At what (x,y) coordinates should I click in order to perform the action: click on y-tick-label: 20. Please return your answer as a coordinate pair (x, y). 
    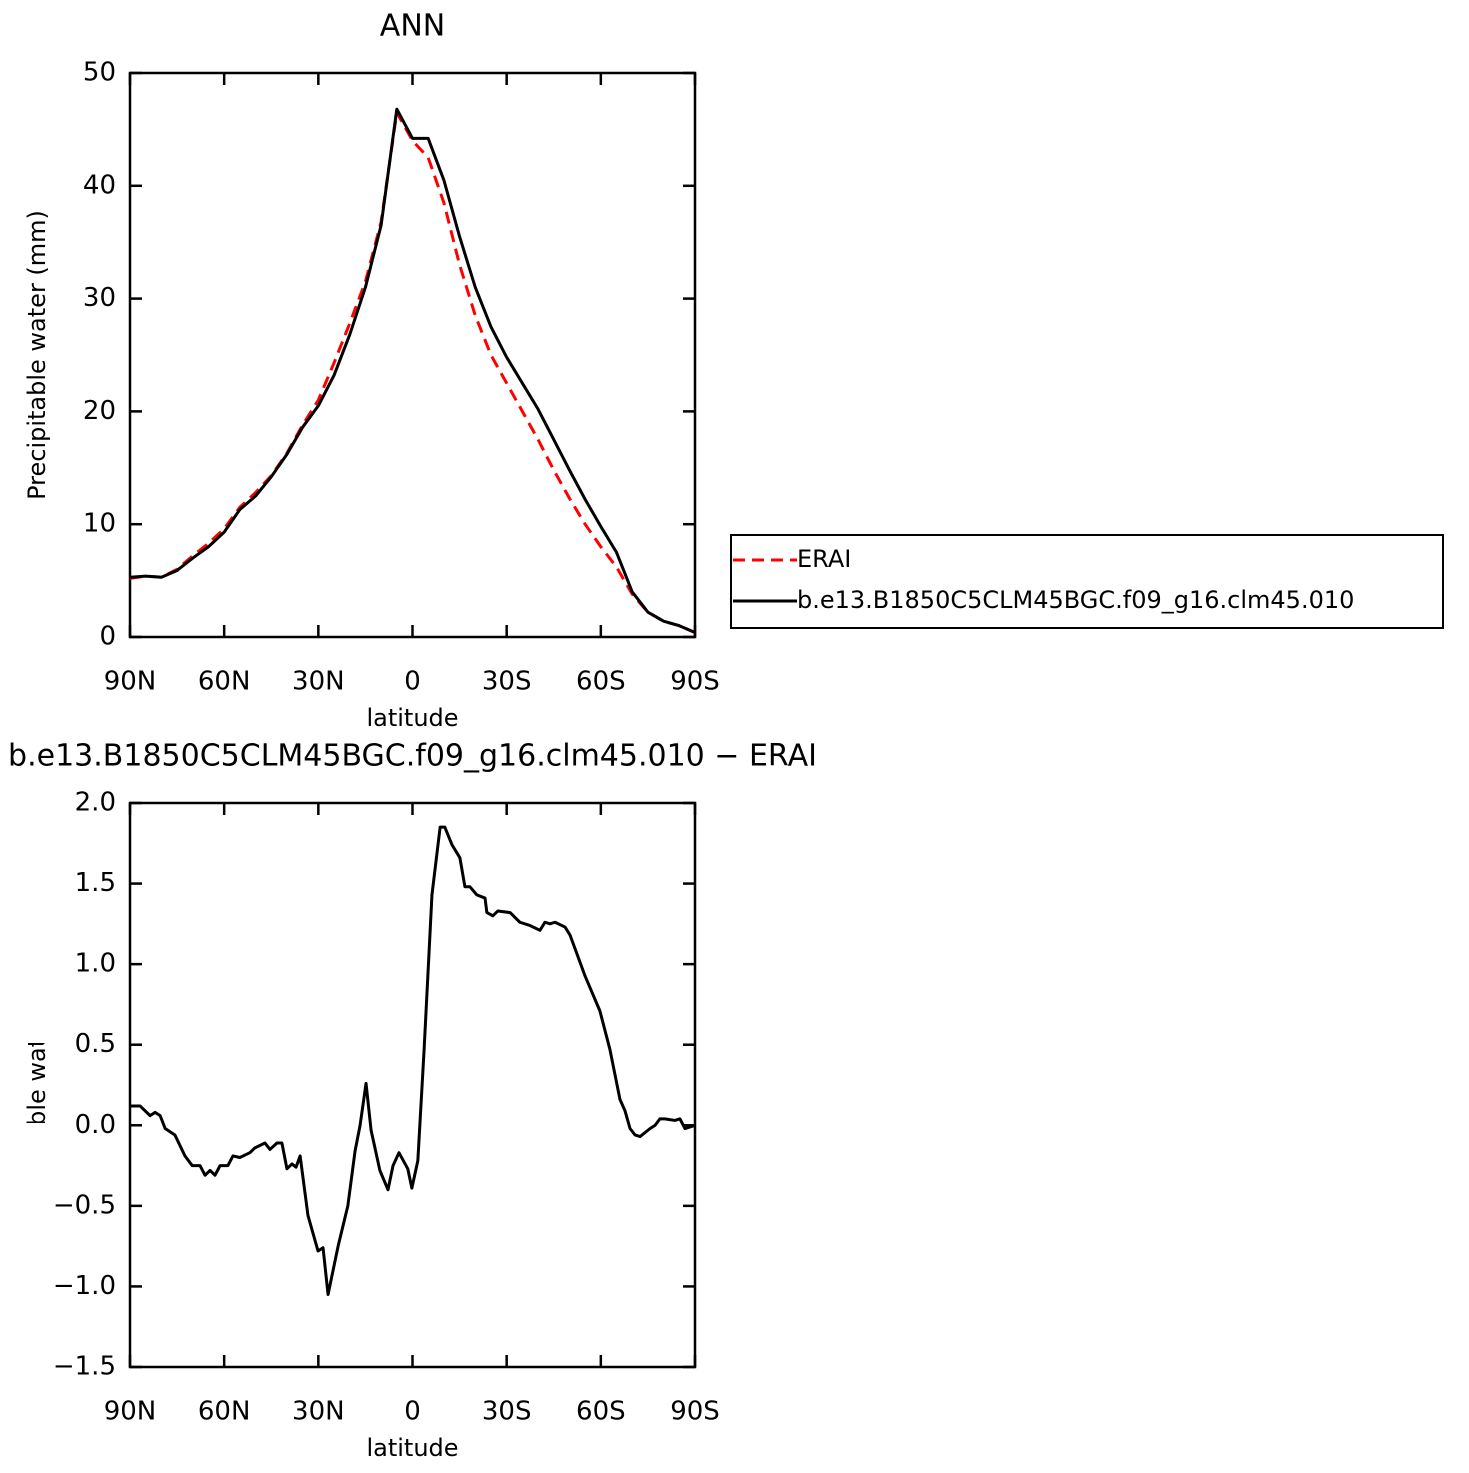
    Looking at the image, I should click on (99, 411).